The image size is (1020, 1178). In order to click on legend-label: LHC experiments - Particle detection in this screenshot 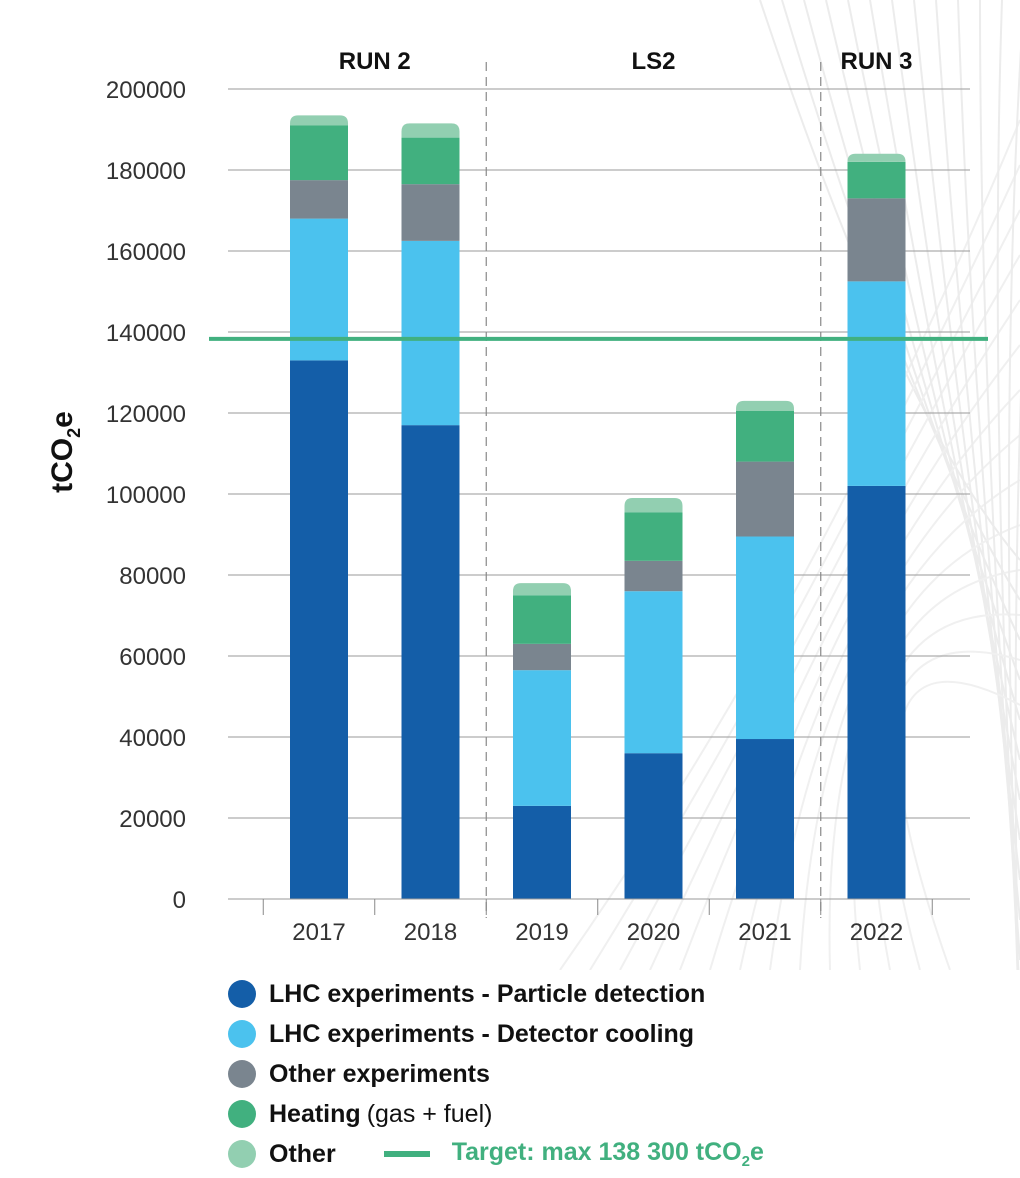, I will do `click(487, 993)`.